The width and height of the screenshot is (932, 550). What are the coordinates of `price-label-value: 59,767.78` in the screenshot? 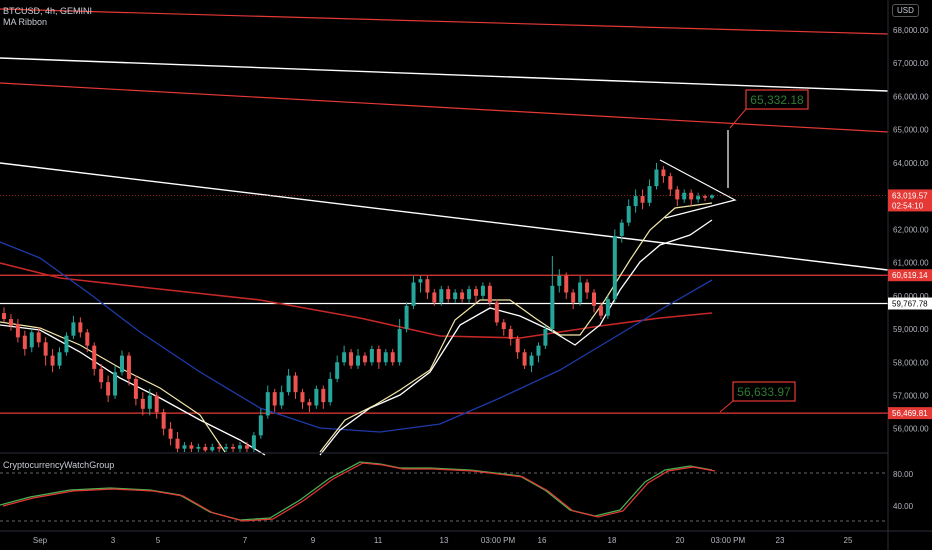 It's located at (910, 304).